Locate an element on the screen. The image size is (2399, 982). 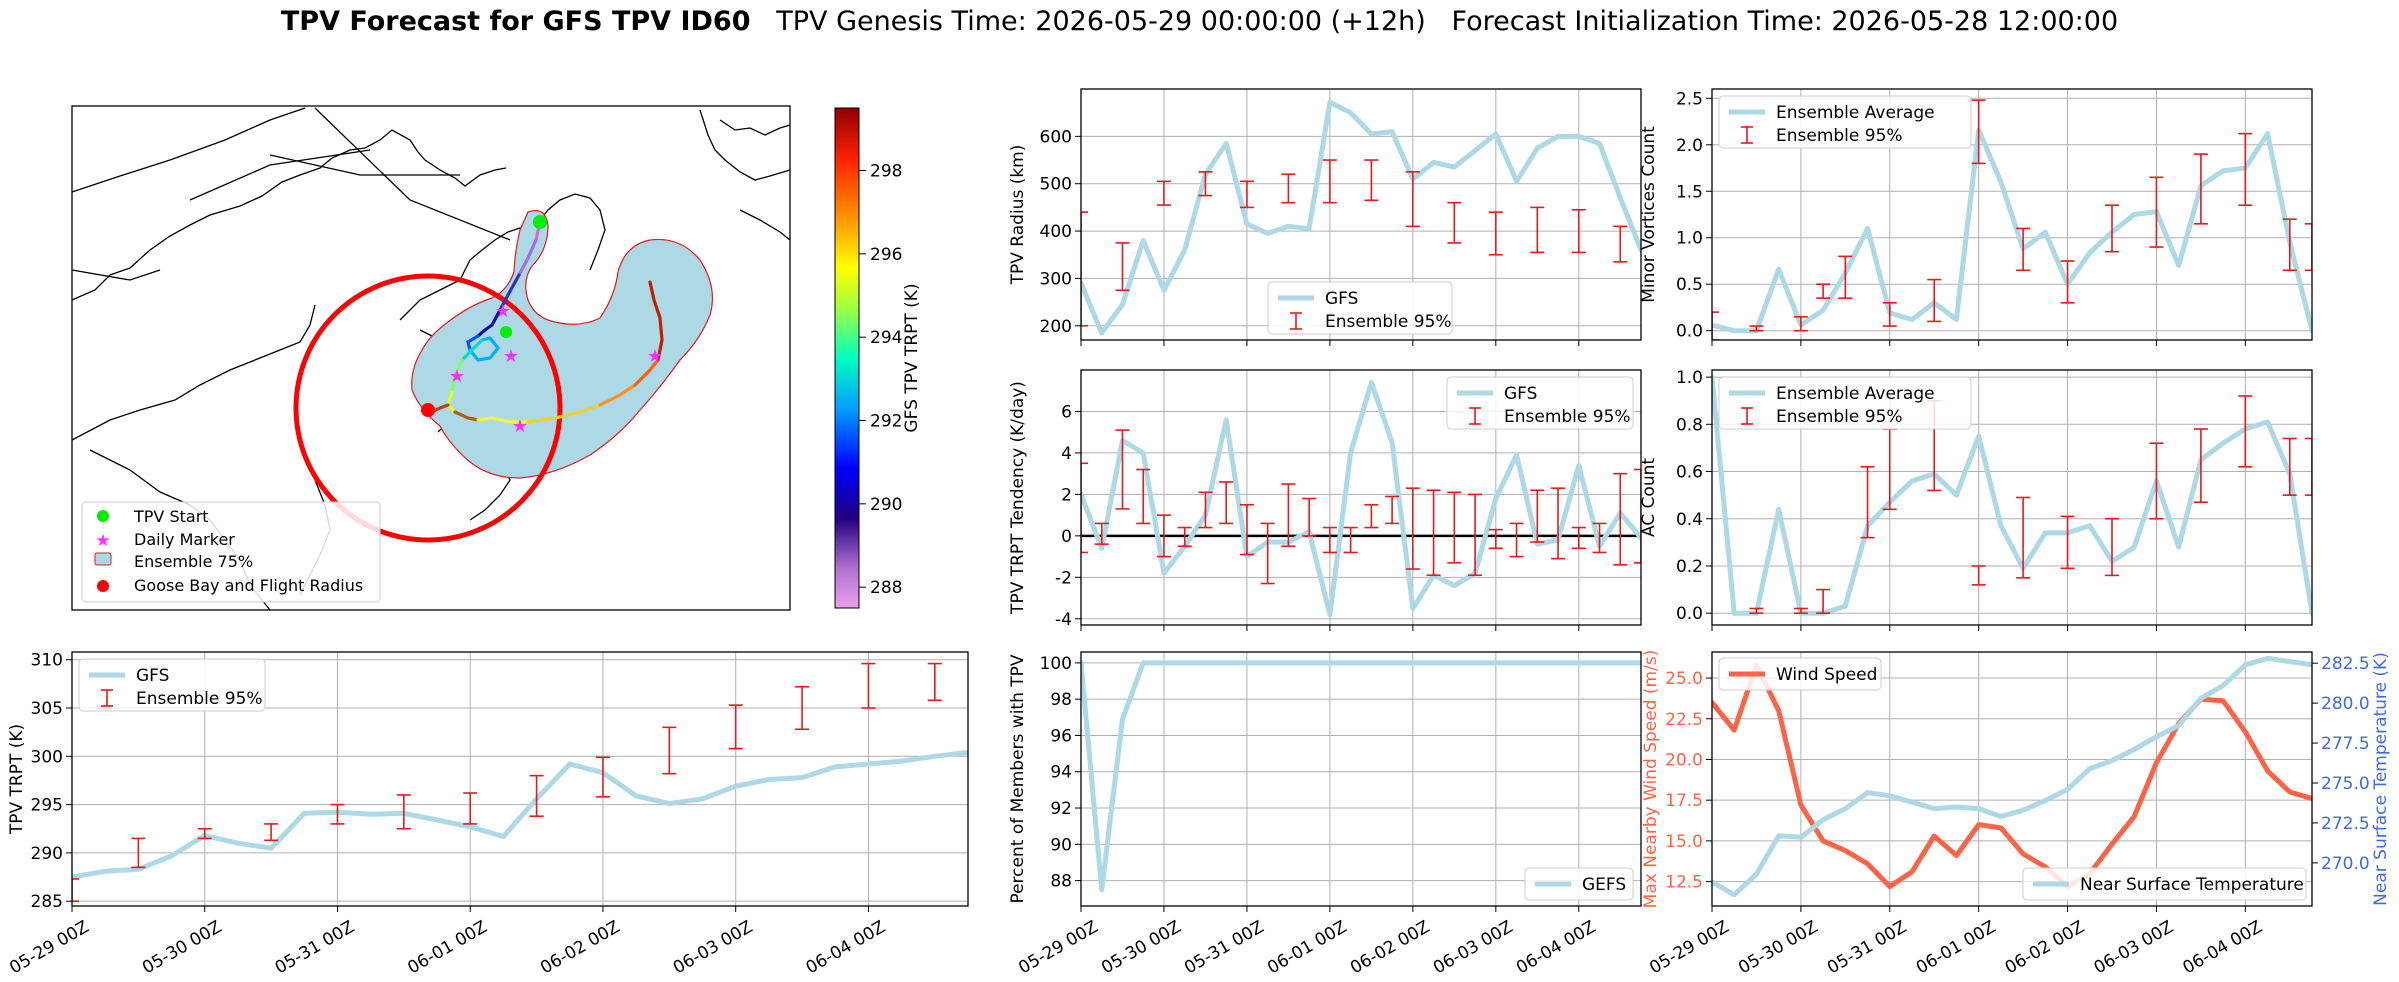
ytick-right-label-3: 277.5 is located at coordinates (2345, 744).